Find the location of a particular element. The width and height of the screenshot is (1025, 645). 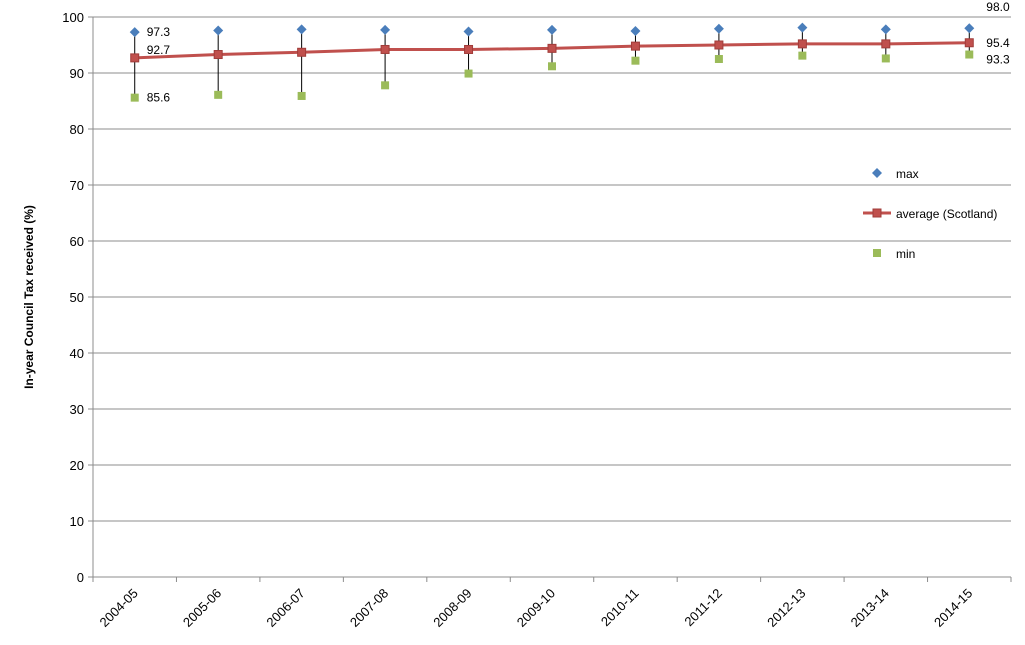

legend-label-average: average (Scotland) is located at coordinates (946, 214).